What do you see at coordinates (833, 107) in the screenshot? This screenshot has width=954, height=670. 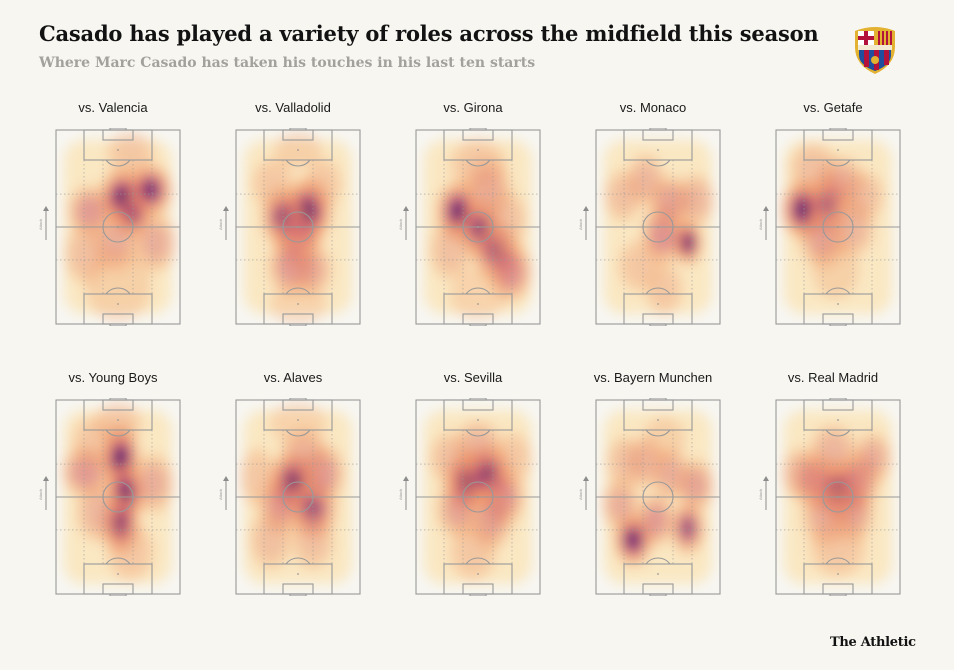 I see `panel-label: vs. Getafe` at bounding box center [833, 107].